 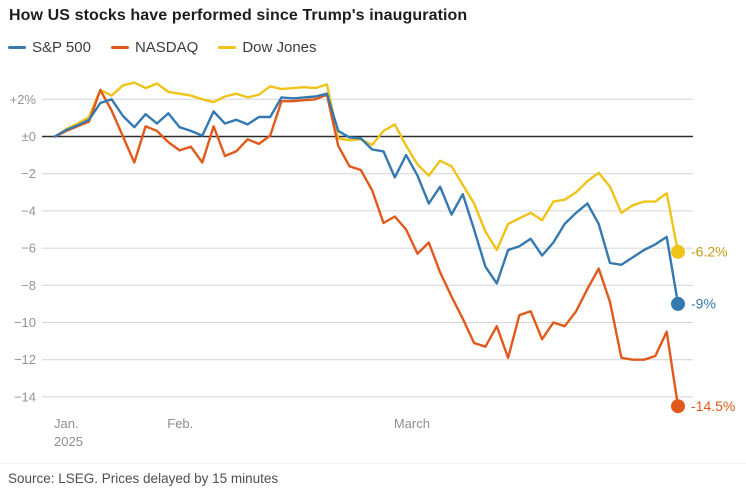 I want to click on y-axis-label: −14, so click(x=25, y=396).